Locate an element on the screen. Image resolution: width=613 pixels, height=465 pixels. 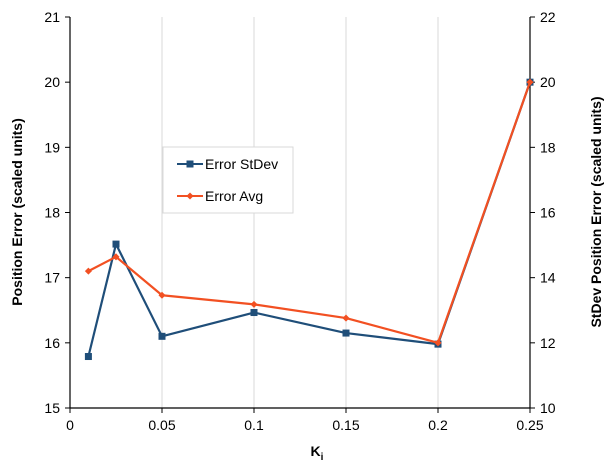
legend-box is located at coordinates (228, 180).